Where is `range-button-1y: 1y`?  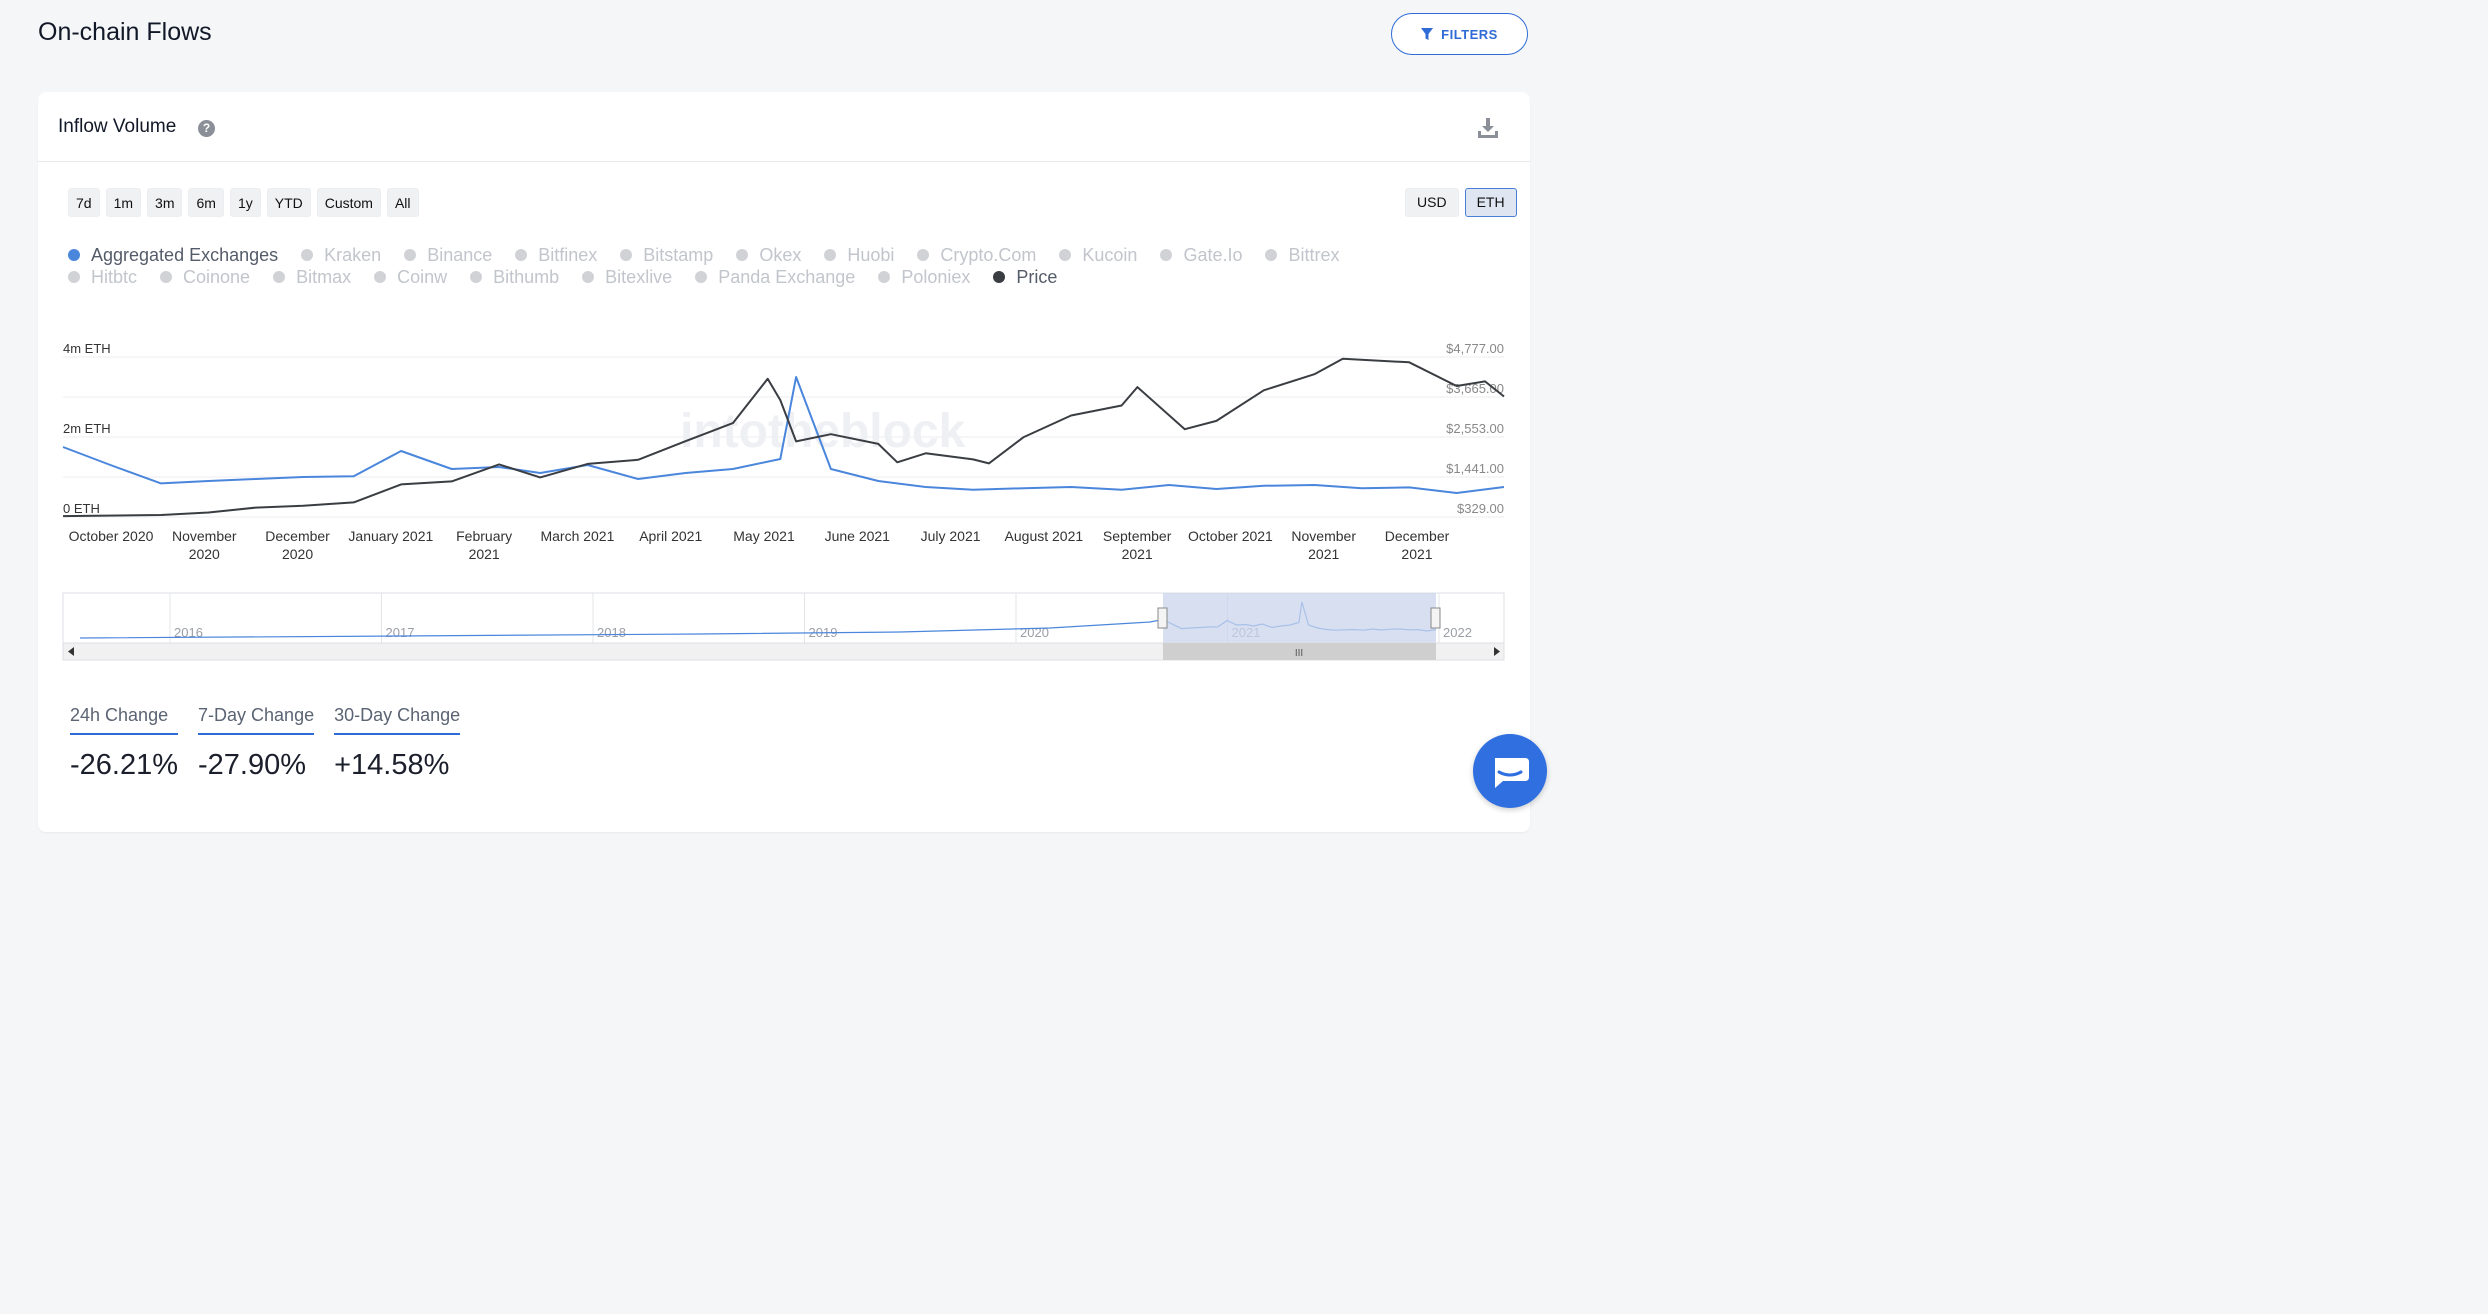
range-button-1y: 1y is located at coordinates (245, 202).